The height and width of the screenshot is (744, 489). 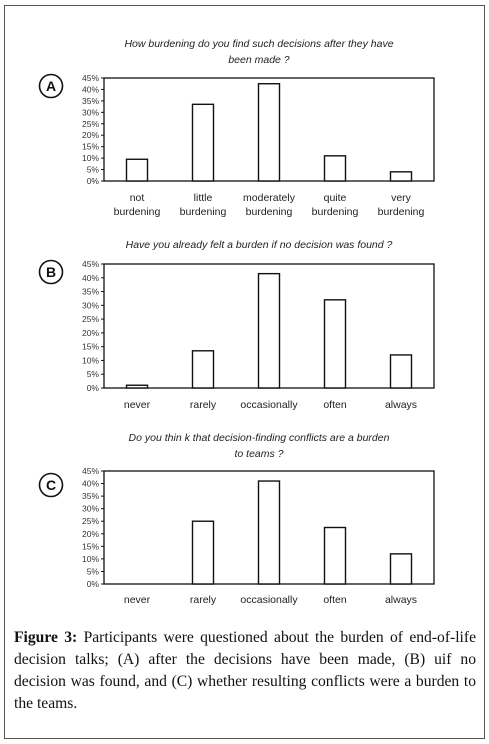 I want to click on chart-title-line: to teams ?, so click(x=258, y=454).